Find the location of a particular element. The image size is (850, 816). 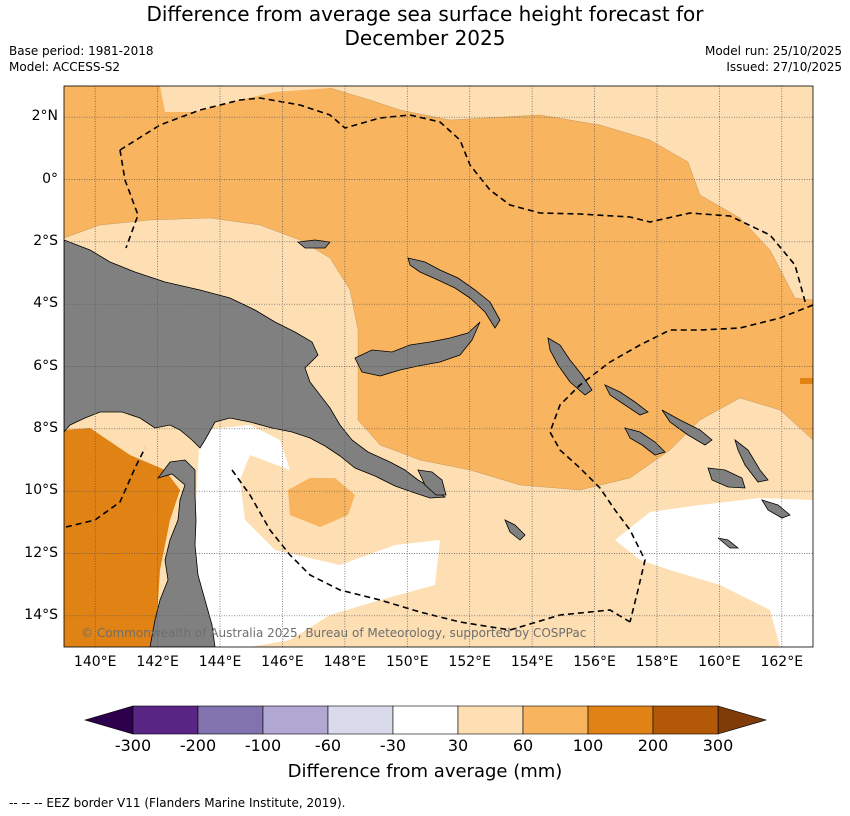

anomaly-patch-100-200-east is located at coordinates (806, 381).